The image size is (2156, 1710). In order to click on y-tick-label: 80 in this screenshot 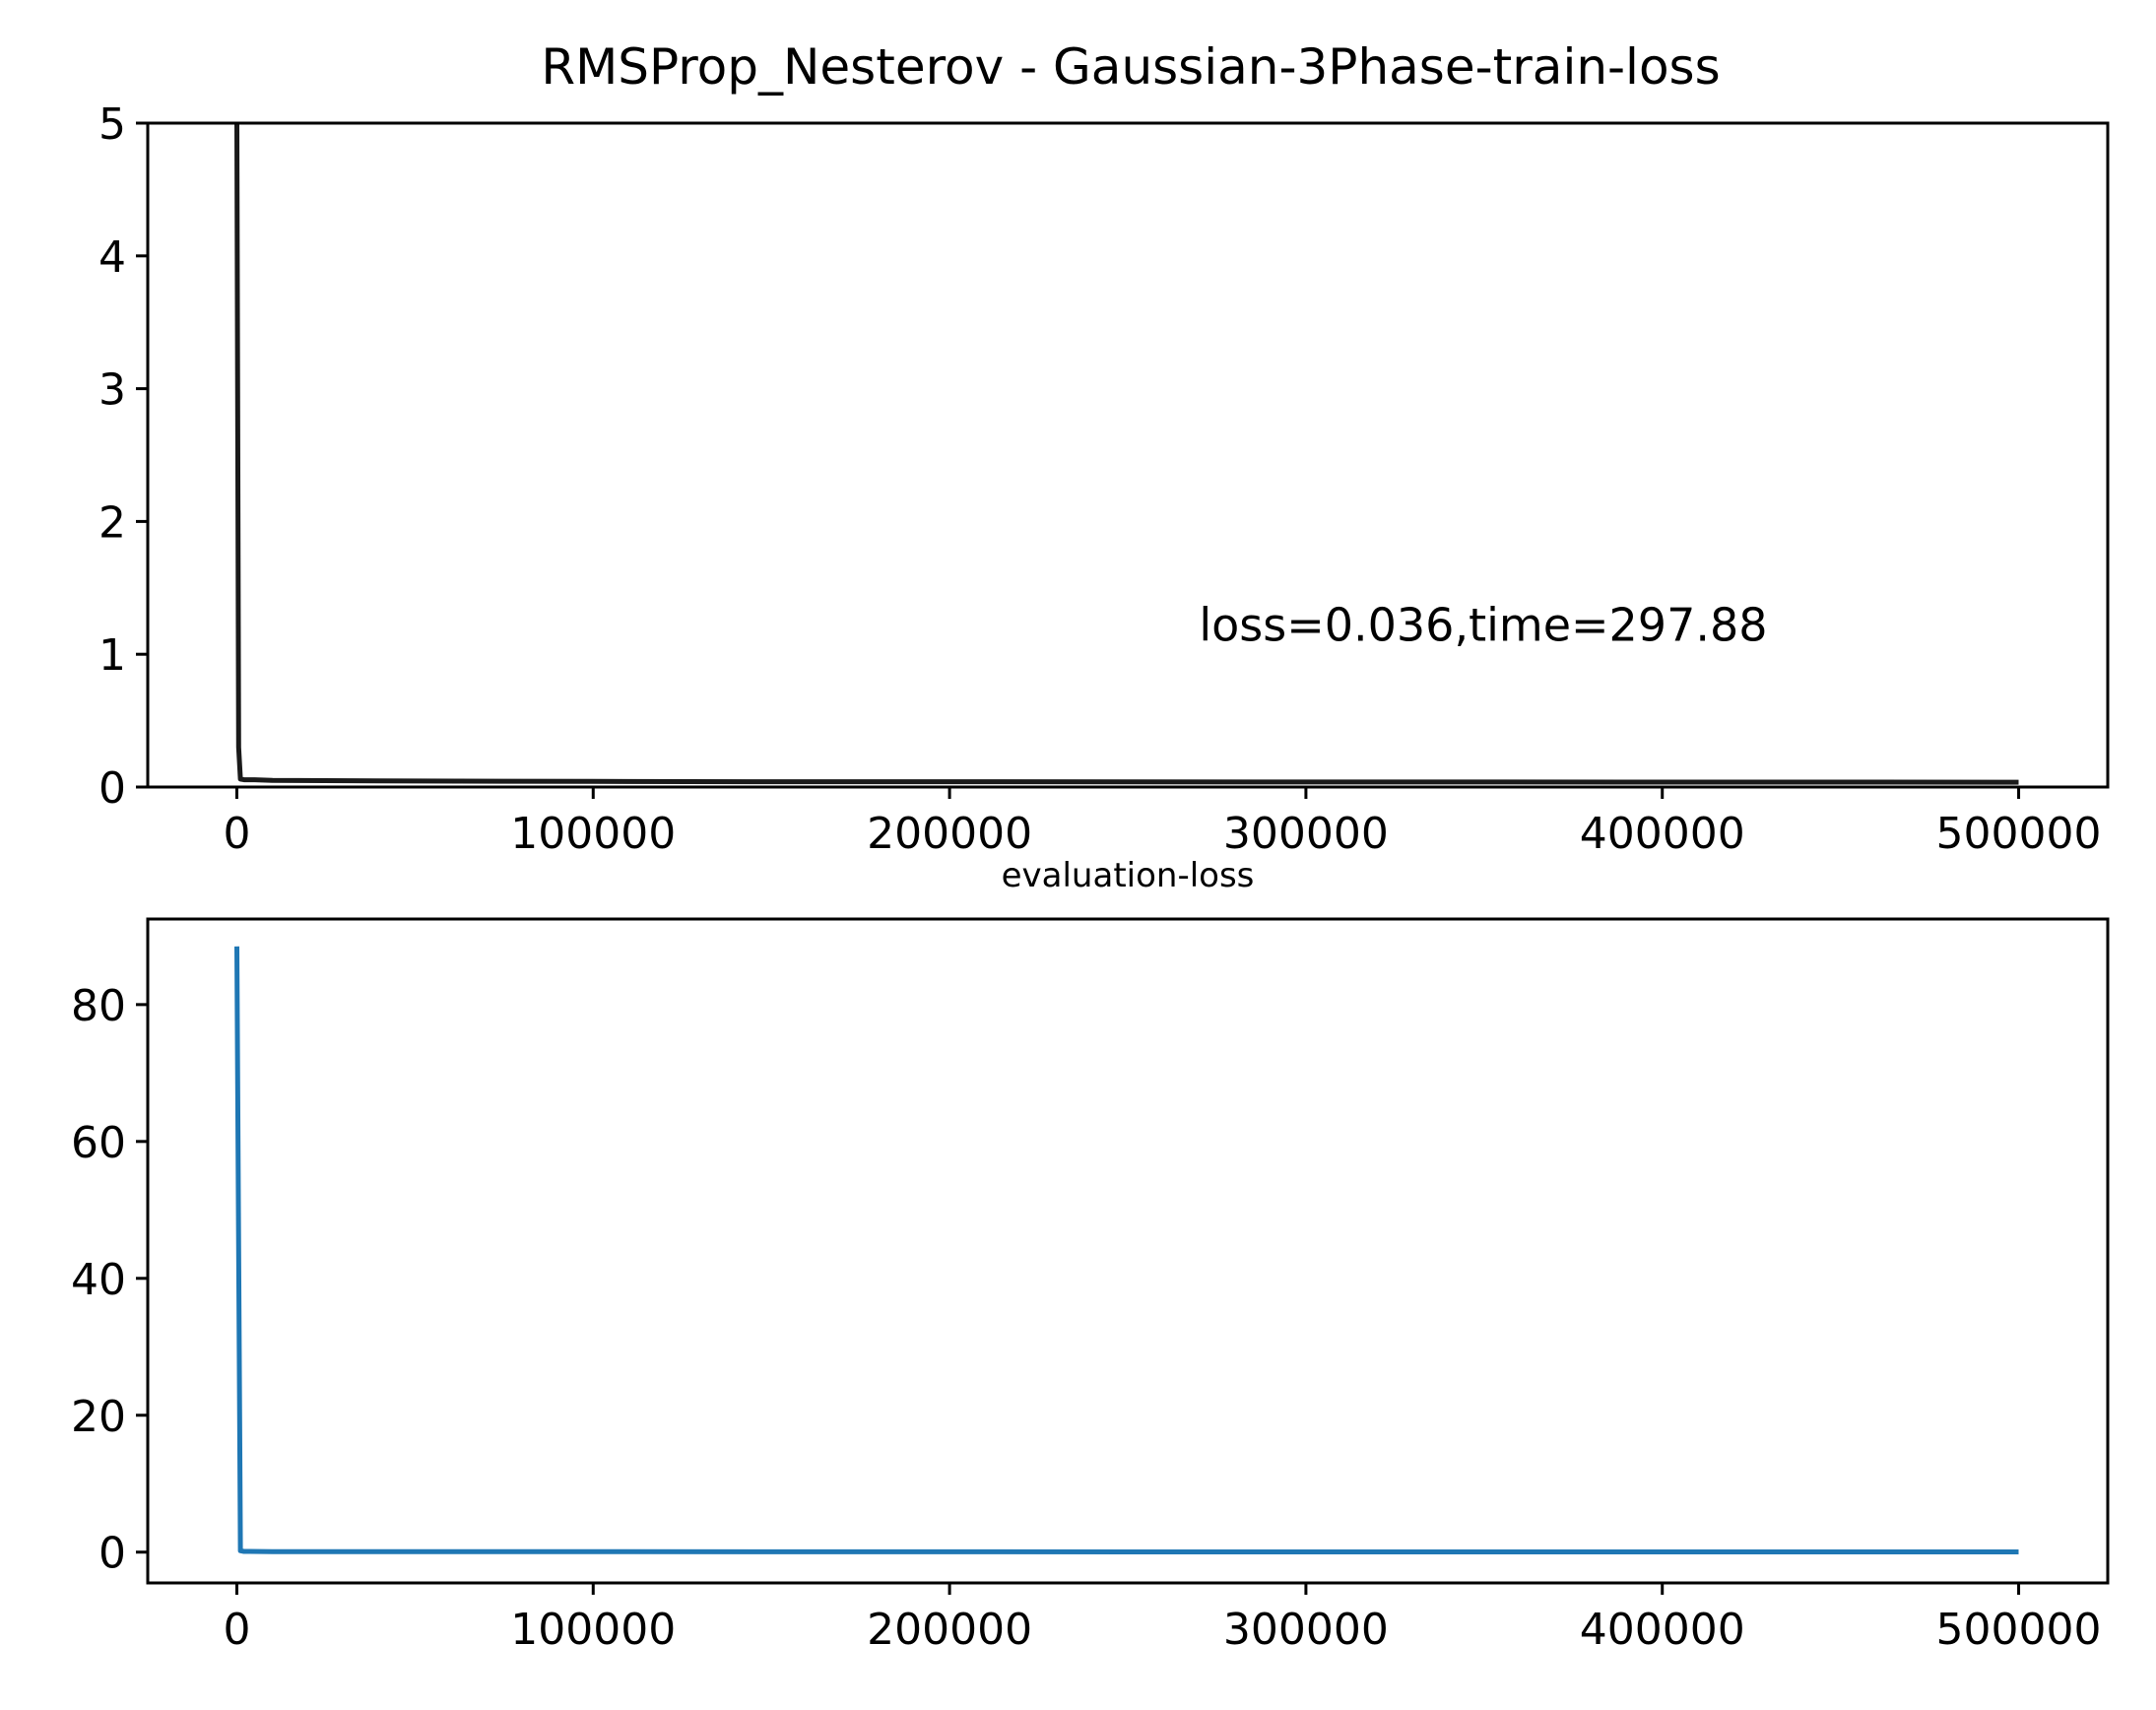, I will do `click(99, 1006)`.